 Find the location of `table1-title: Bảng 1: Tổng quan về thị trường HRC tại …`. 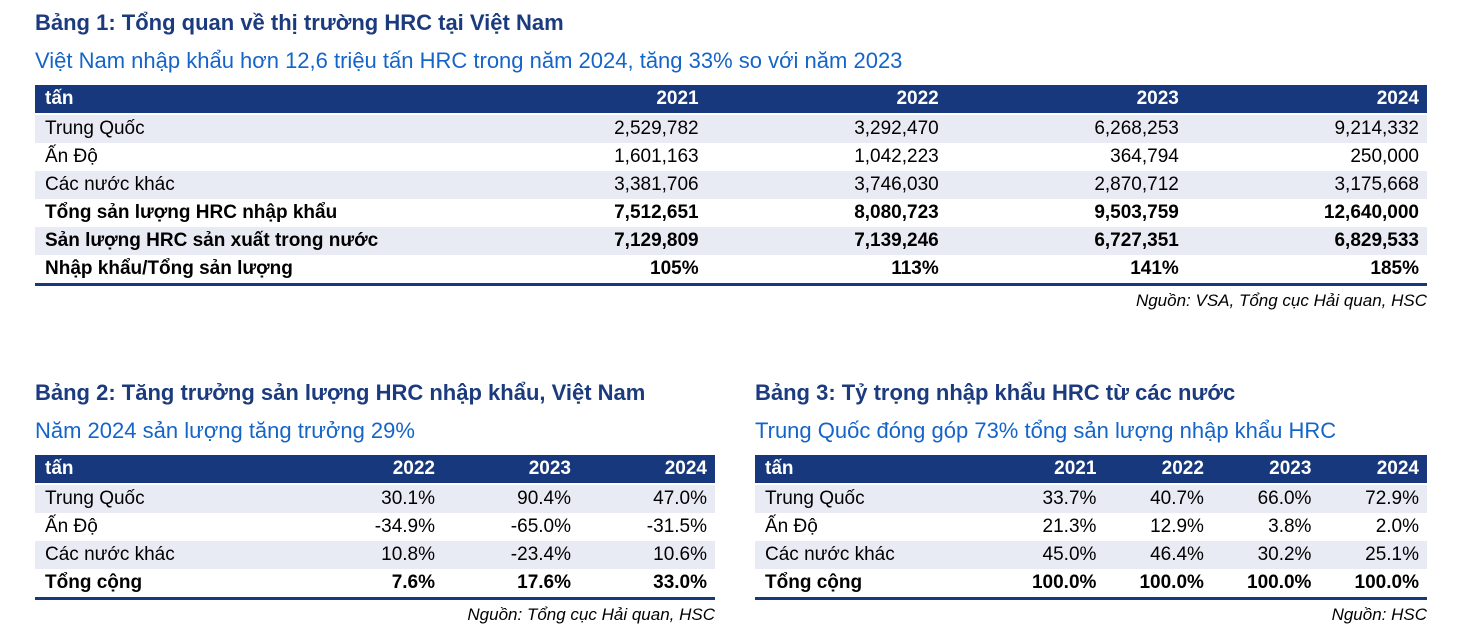

table1-title: Bảng 1: Tổng quan về thị trường HRC tại … is located at coordinates (299, 22).